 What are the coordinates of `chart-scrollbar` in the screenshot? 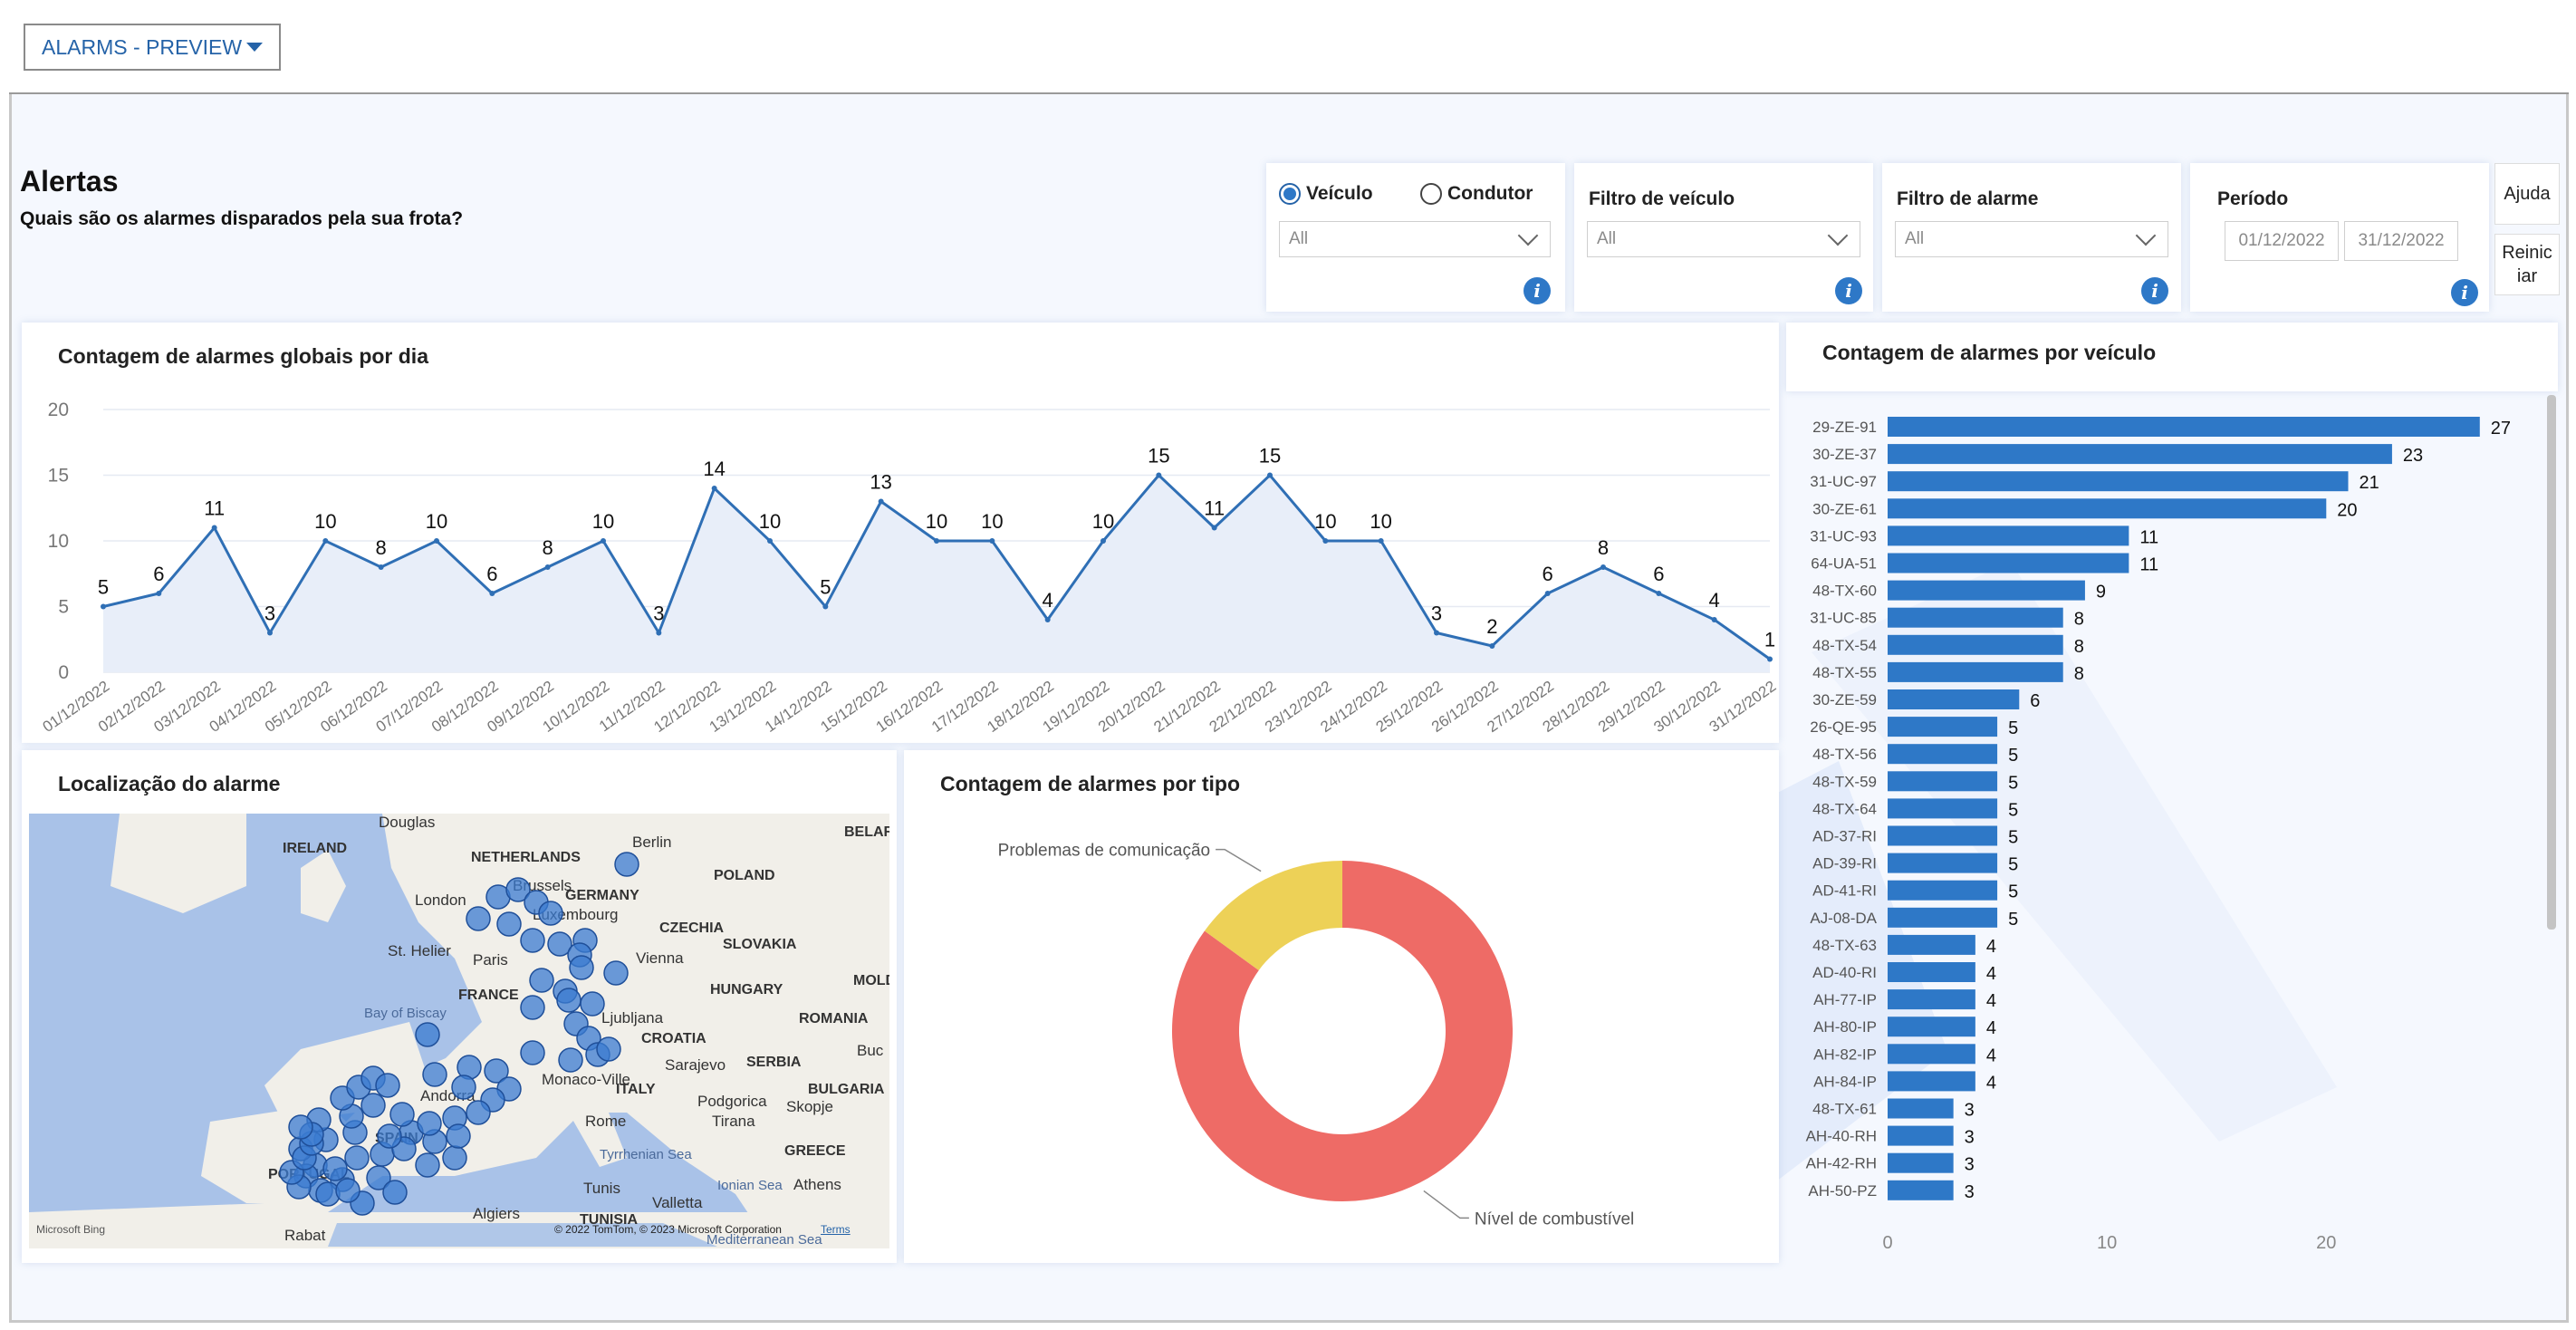 It's located at (2551, 662).